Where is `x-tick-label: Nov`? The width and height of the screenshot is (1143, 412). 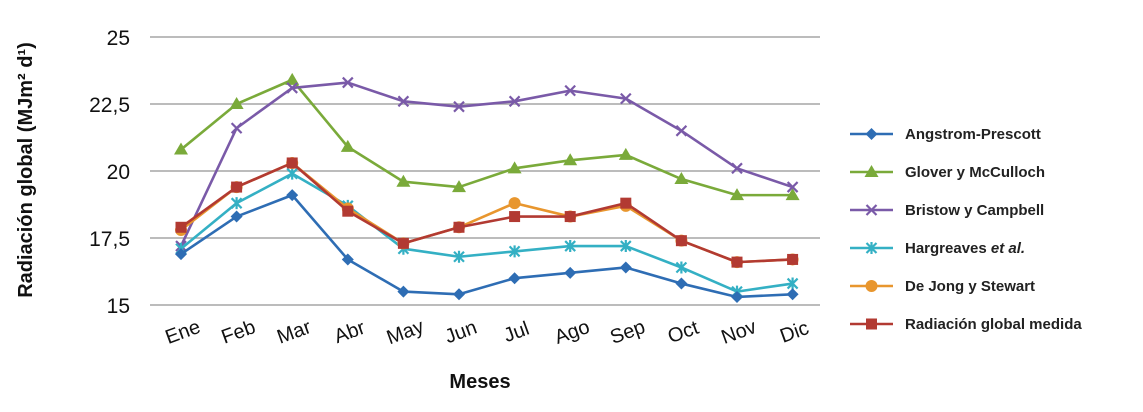 x-tick-label: Nov is located at coordinates (738, 332).